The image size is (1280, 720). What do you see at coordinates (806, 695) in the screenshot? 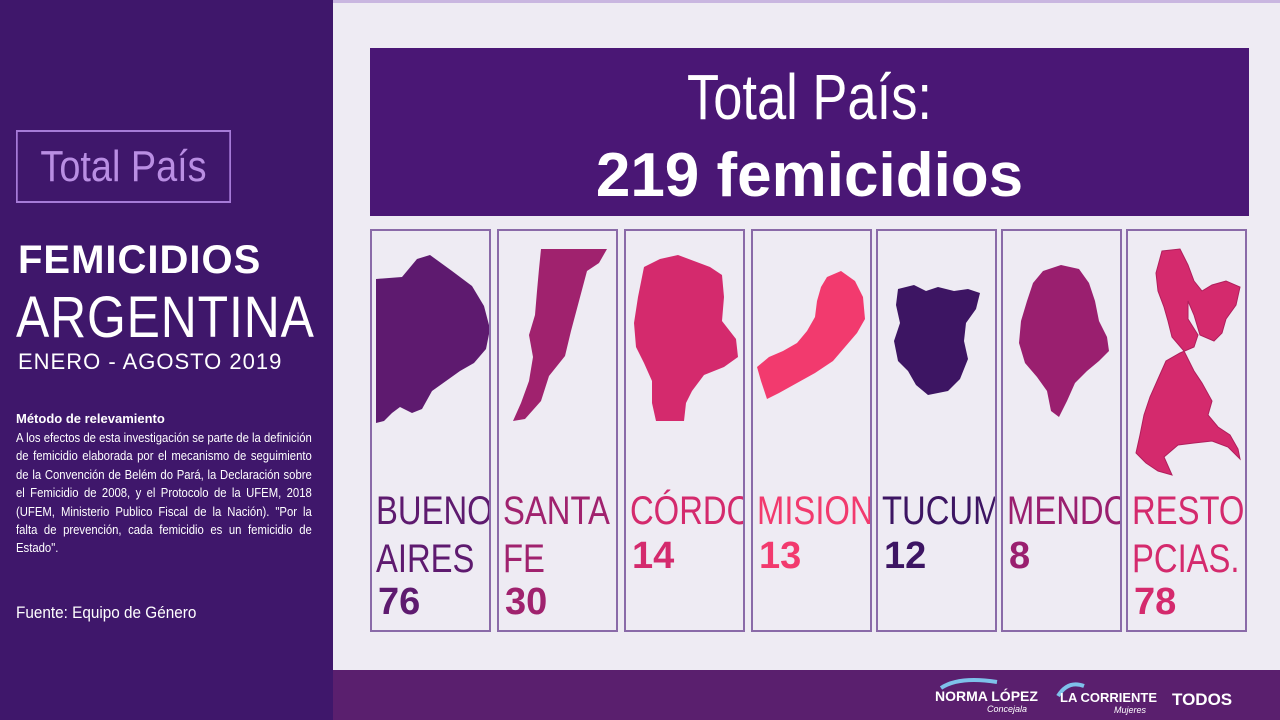
I see `footer-bar` at bounding box center [806, 695].